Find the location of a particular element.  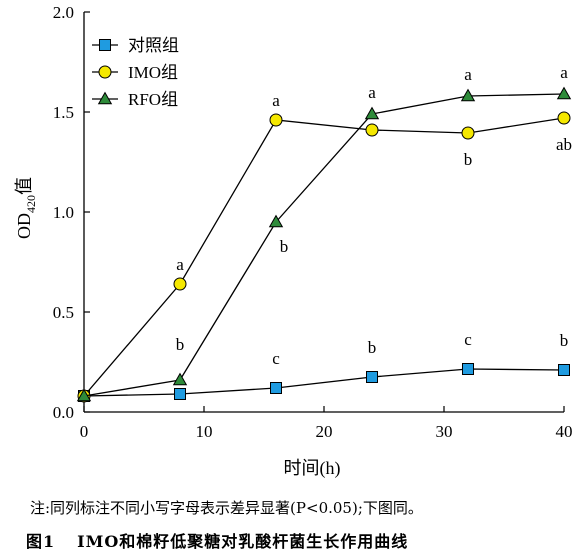

significance-label: ab is located at coordinates (564, 144).